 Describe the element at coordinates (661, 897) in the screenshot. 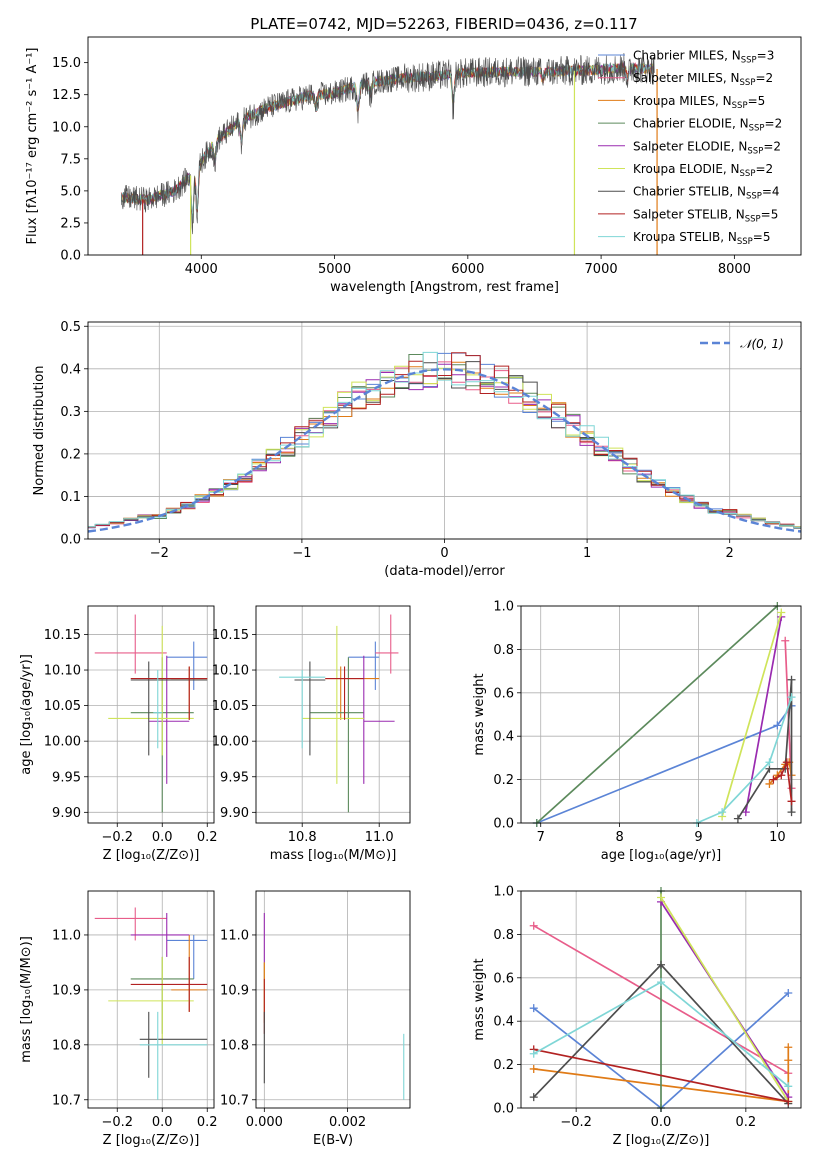

I see `weight-marker-kroupa_elodie` at that location.